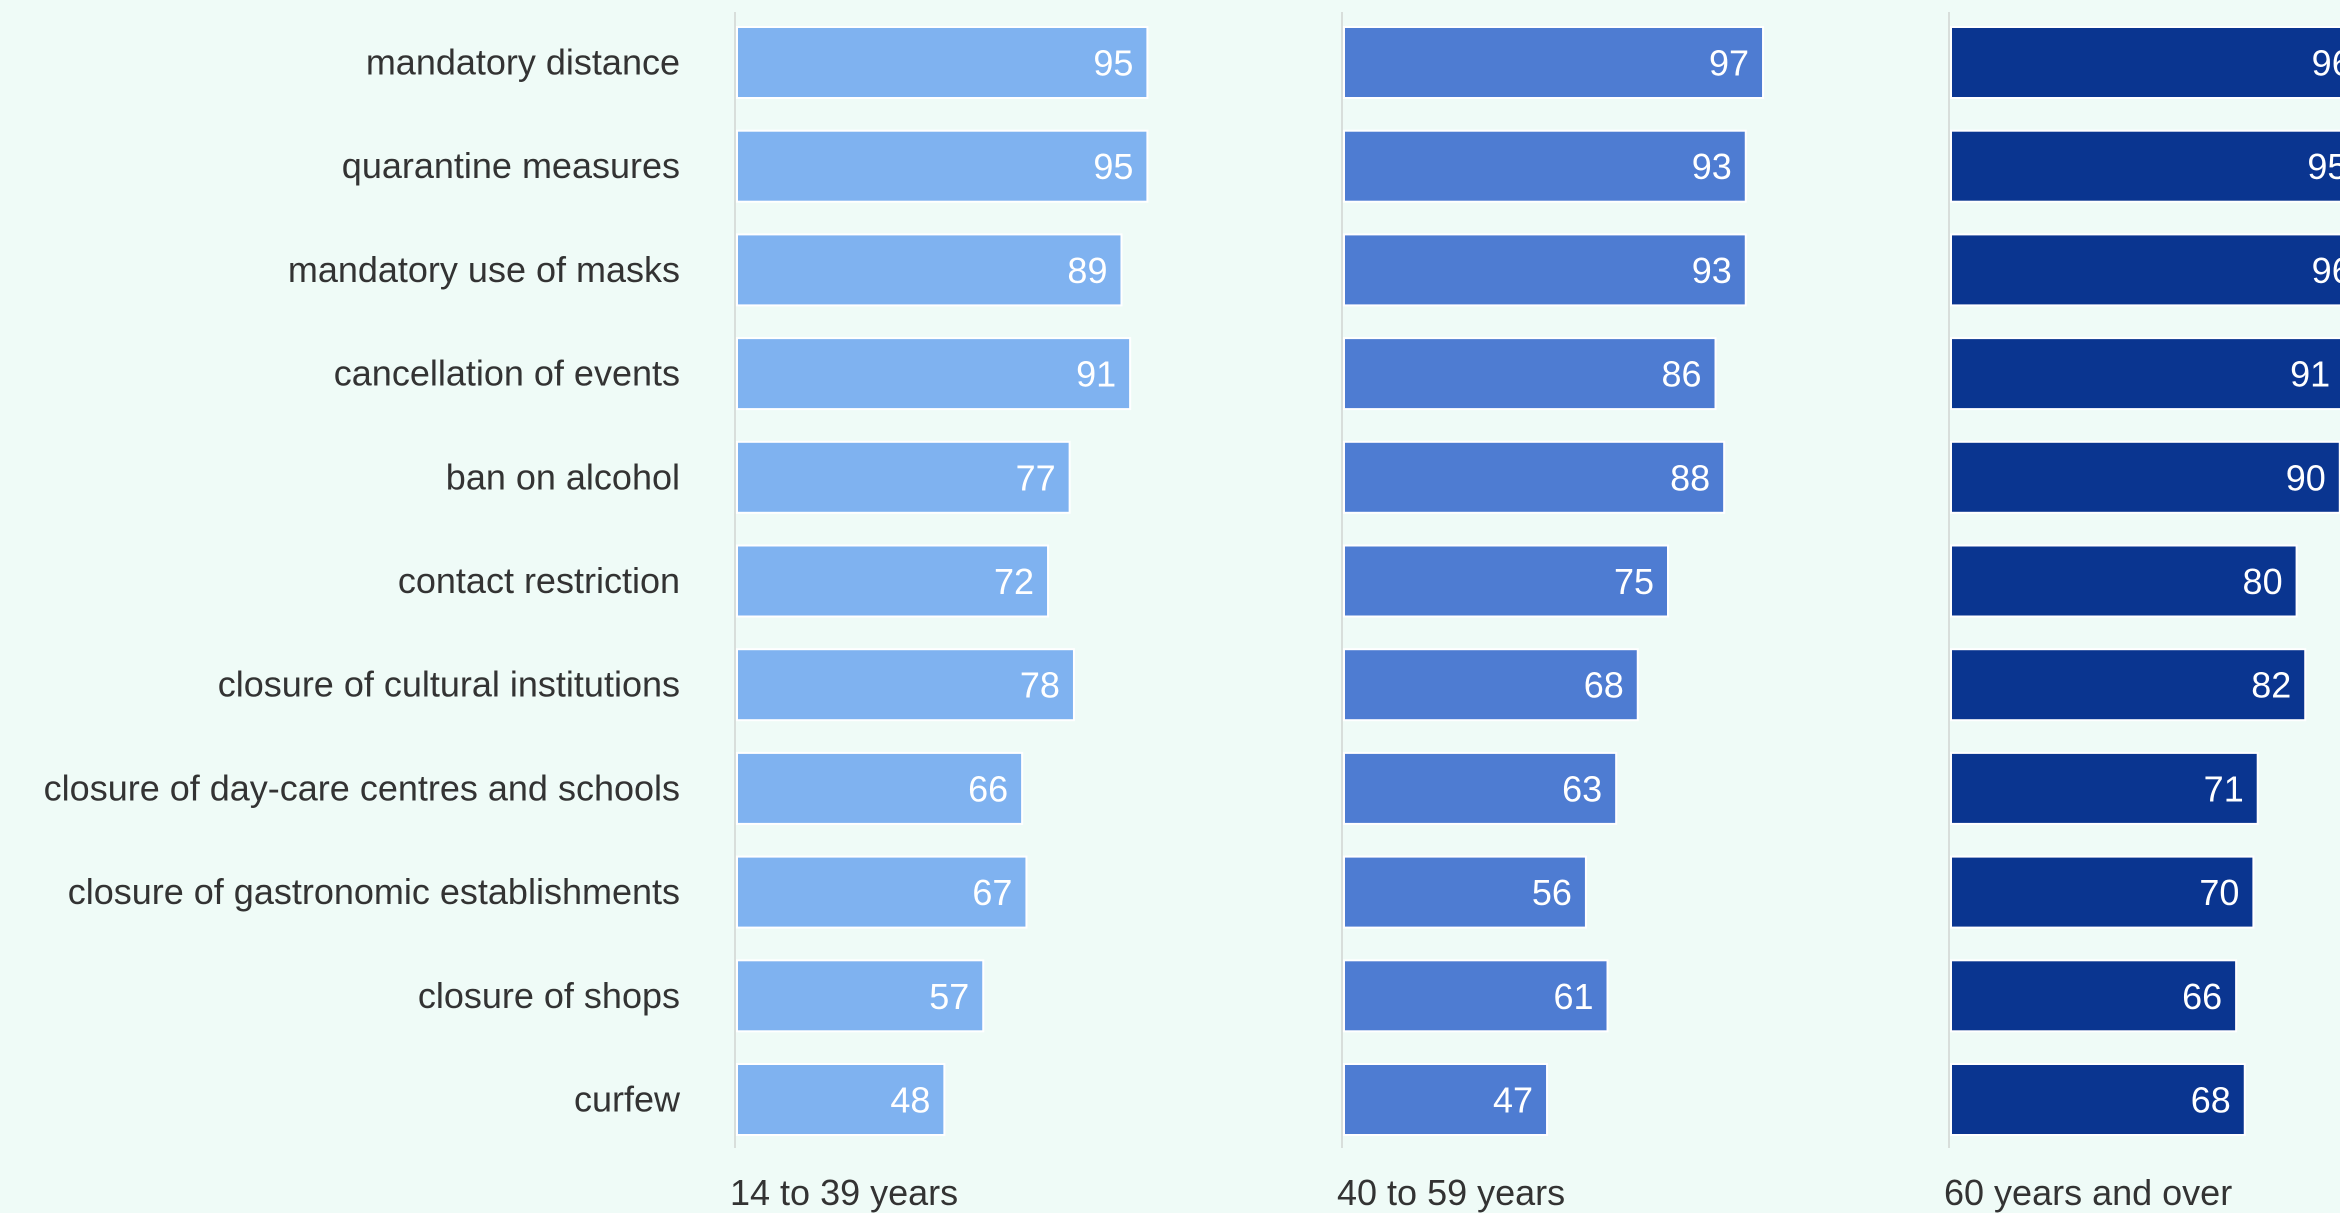  I want to click on bar-value-label: 75, so click(1634, 581).